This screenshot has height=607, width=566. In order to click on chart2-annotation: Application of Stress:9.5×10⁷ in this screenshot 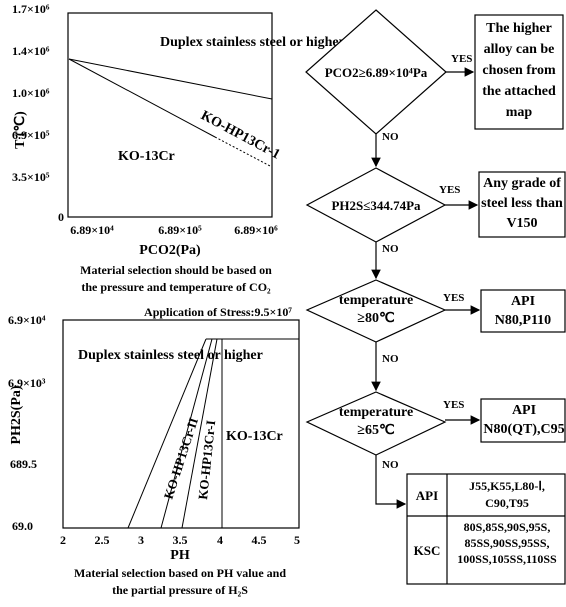, I will do `click(218, 312)`.